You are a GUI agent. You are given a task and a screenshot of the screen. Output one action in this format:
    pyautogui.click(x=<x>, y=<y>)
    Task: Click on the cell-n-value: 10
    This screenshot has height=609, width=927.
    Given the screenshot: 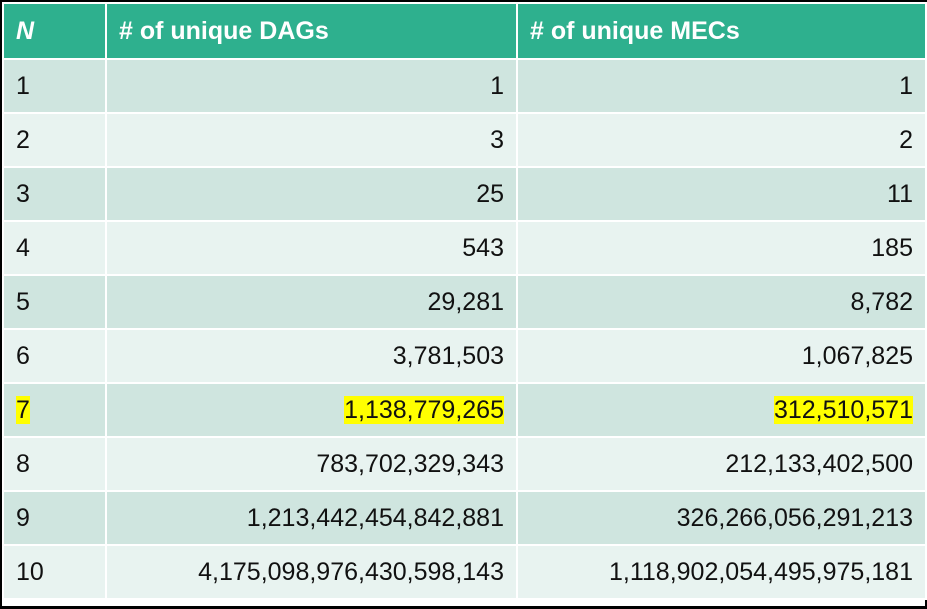 What is the action you would take?
    pyautogui.click(x=30, y=571)
    